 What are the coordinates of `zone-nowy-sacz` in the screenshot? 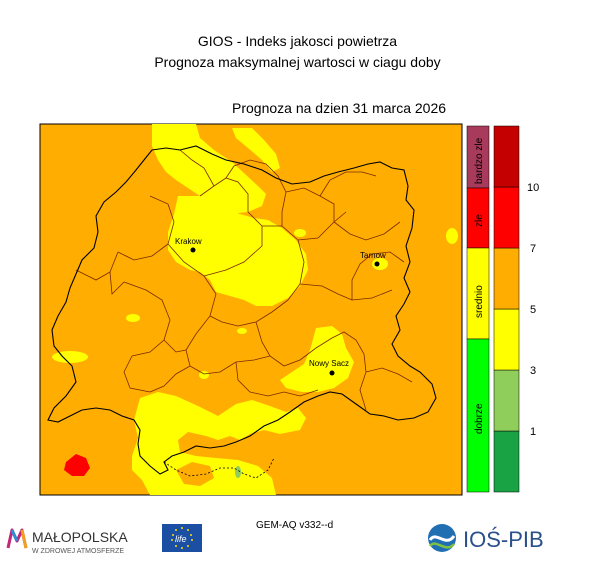 It's located at (317, 359).